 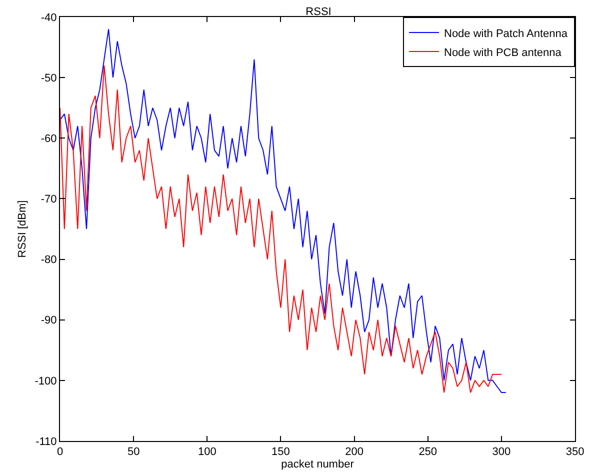 I want to click on y-tick-label: -100, so click(x=45, y=381).